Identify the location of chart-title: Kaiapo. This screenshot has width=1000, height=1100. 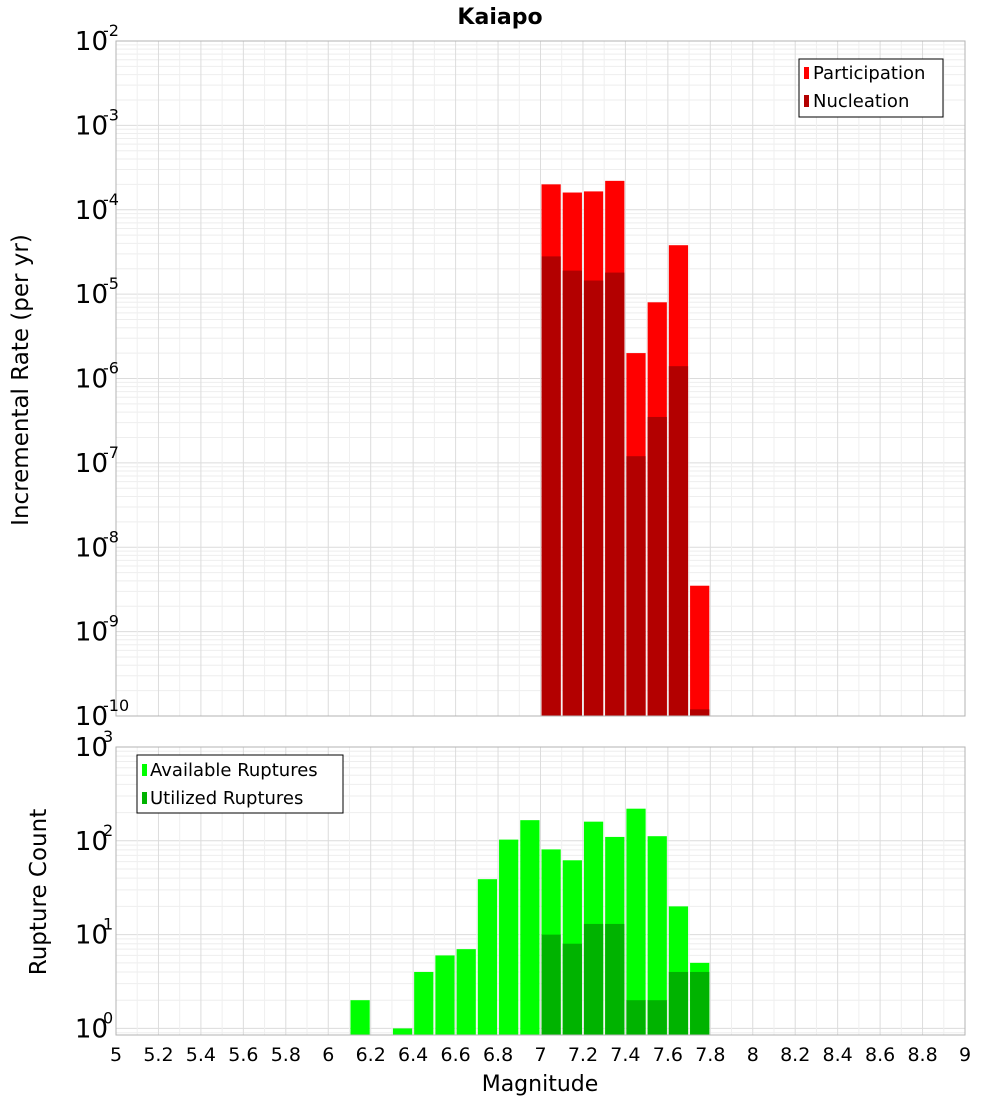
(499, 17).